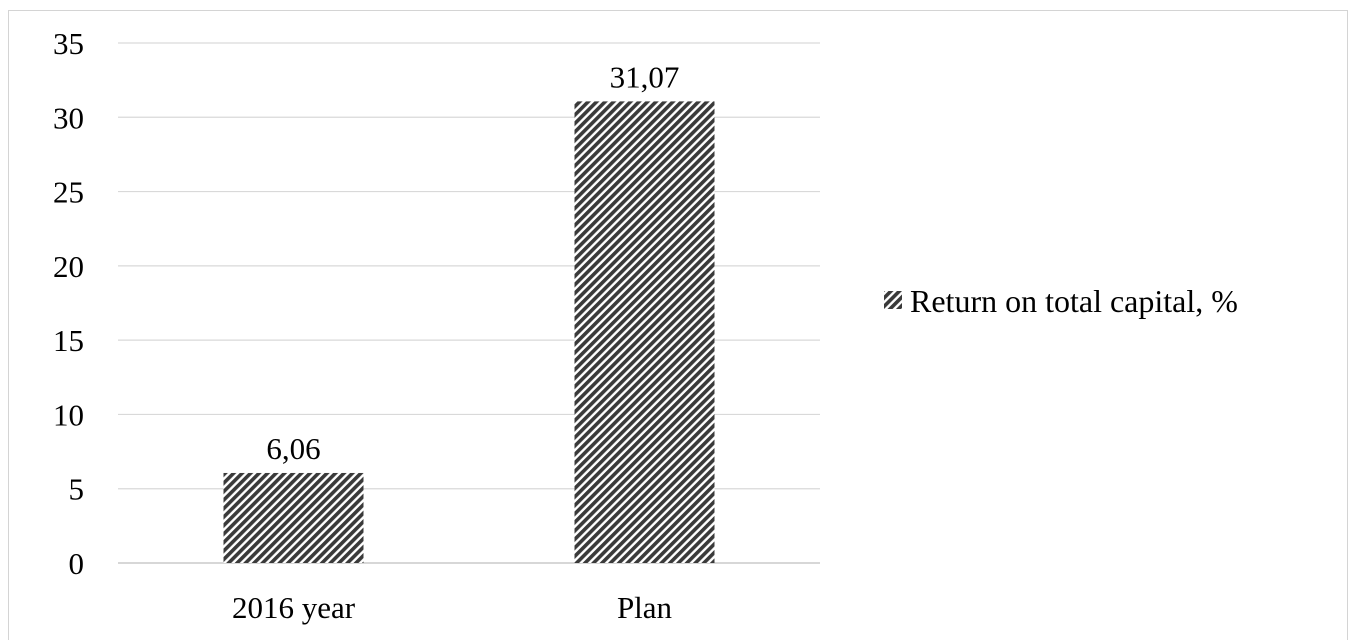 This screenshot has width=1357, height=640. Describe the element at coordinates (77, 563) in the screenshot. I see `y-tick-label: 0` at that location.